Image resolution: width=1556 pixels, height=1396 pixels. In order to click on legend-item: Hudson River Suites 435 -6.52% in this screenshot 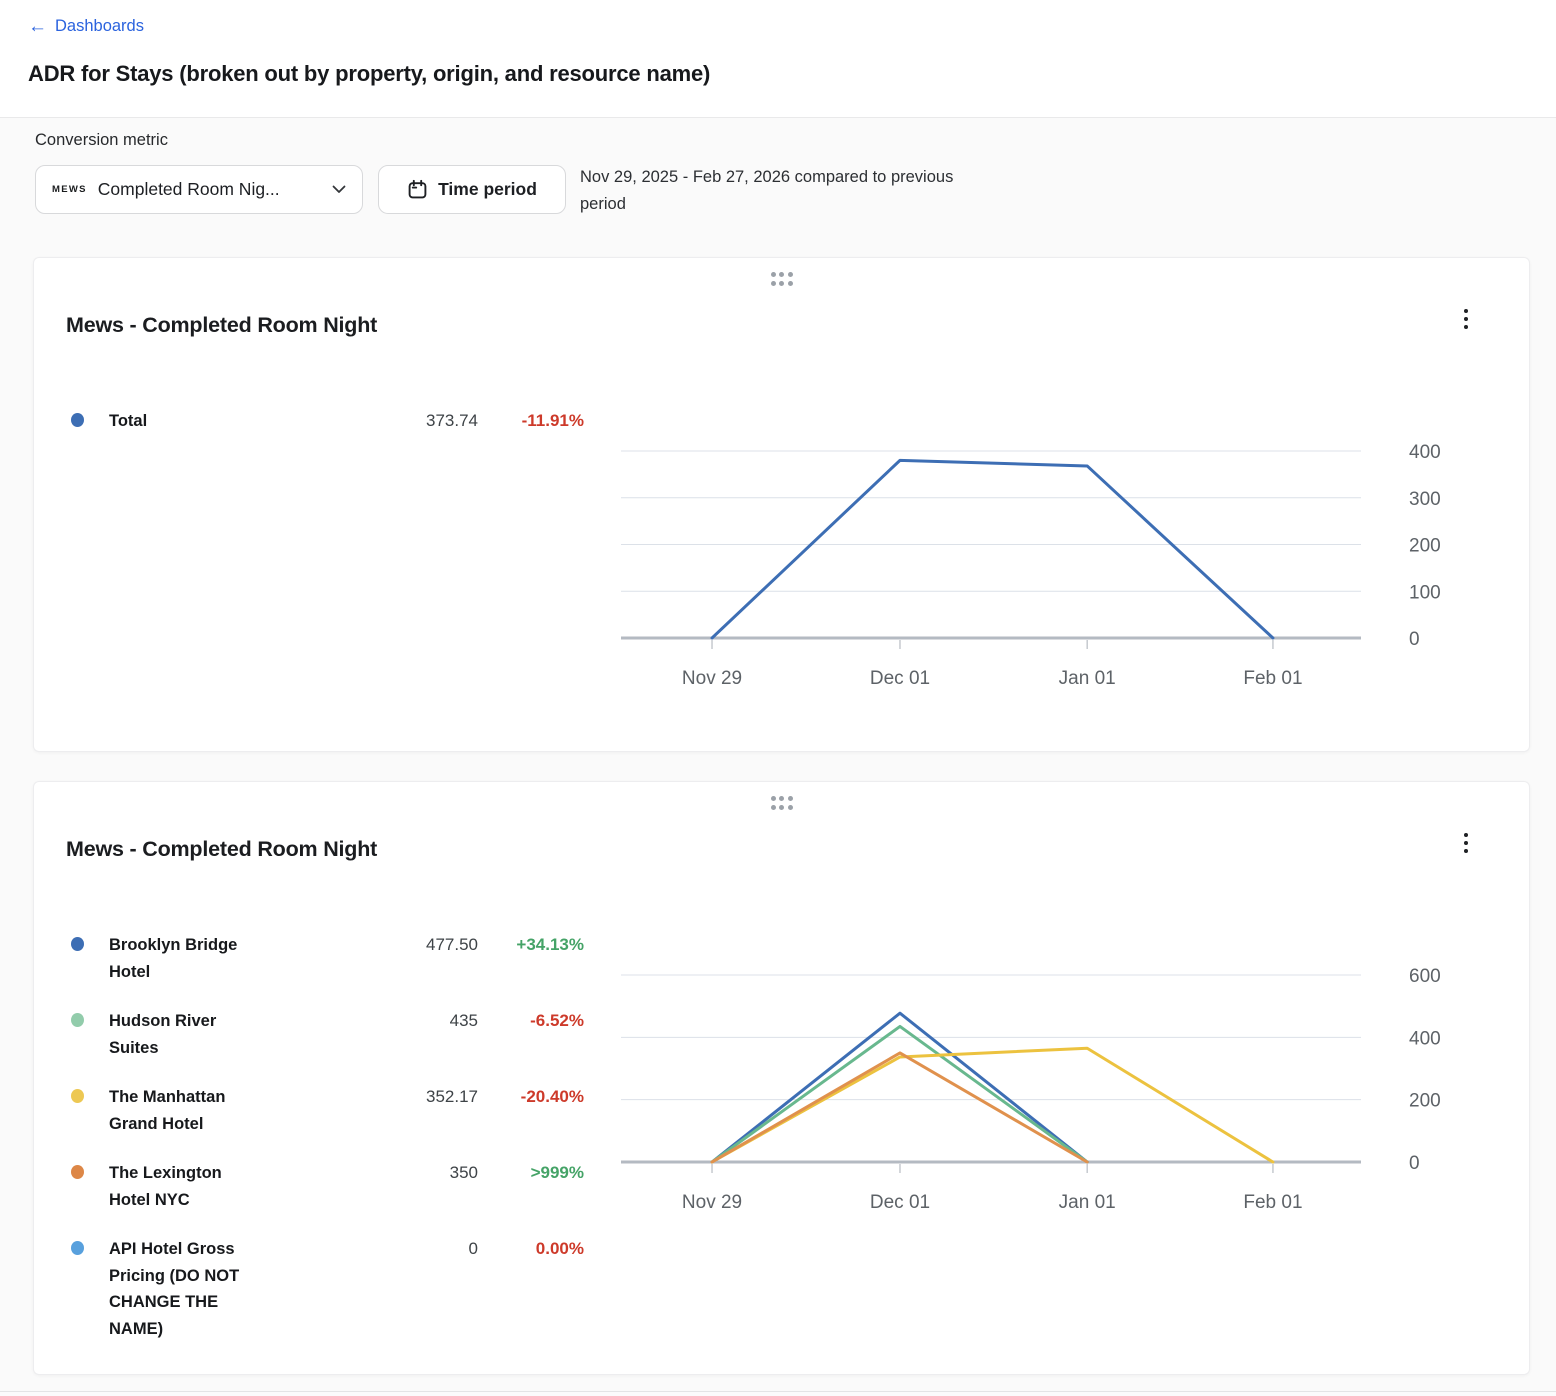, I will do `click(316, 1046)`.